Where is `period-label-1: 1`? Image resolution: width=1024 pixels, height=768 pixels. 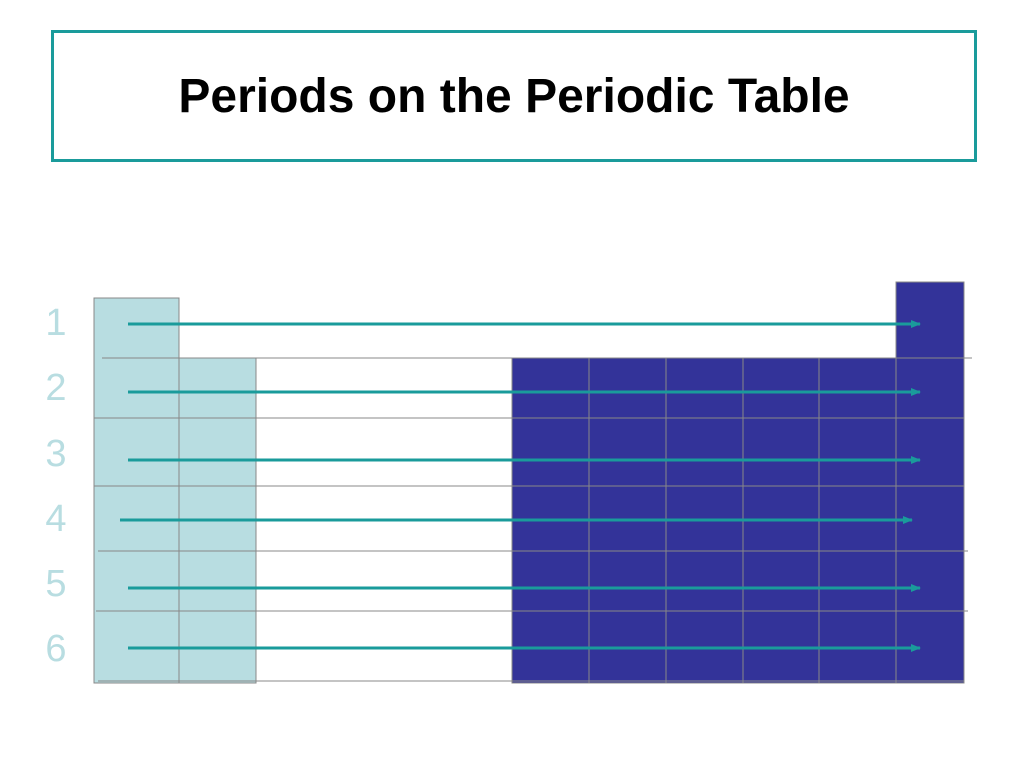
period-label-1: 1 is located at coordinates (56, 323).